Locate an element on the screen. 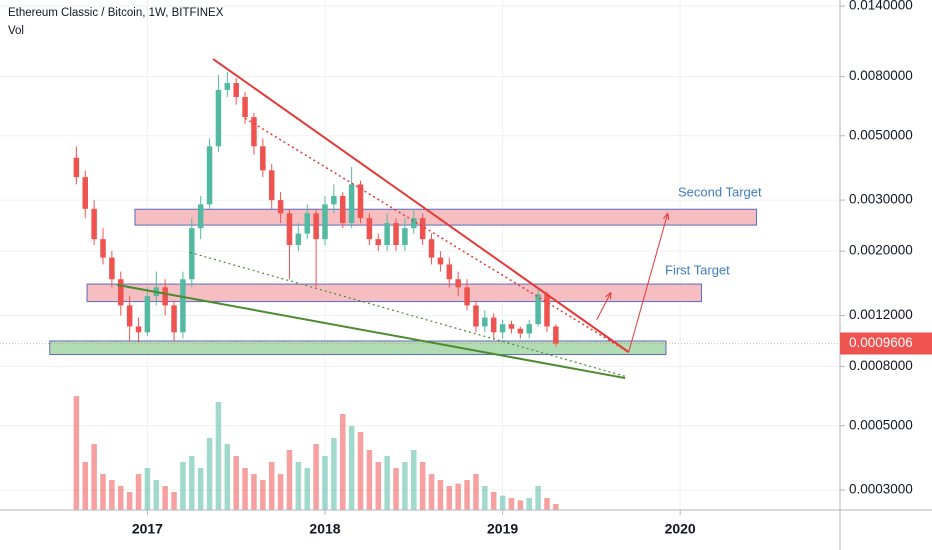  y-tick-label: 0.0005000 is located at coordinates (881, 424).